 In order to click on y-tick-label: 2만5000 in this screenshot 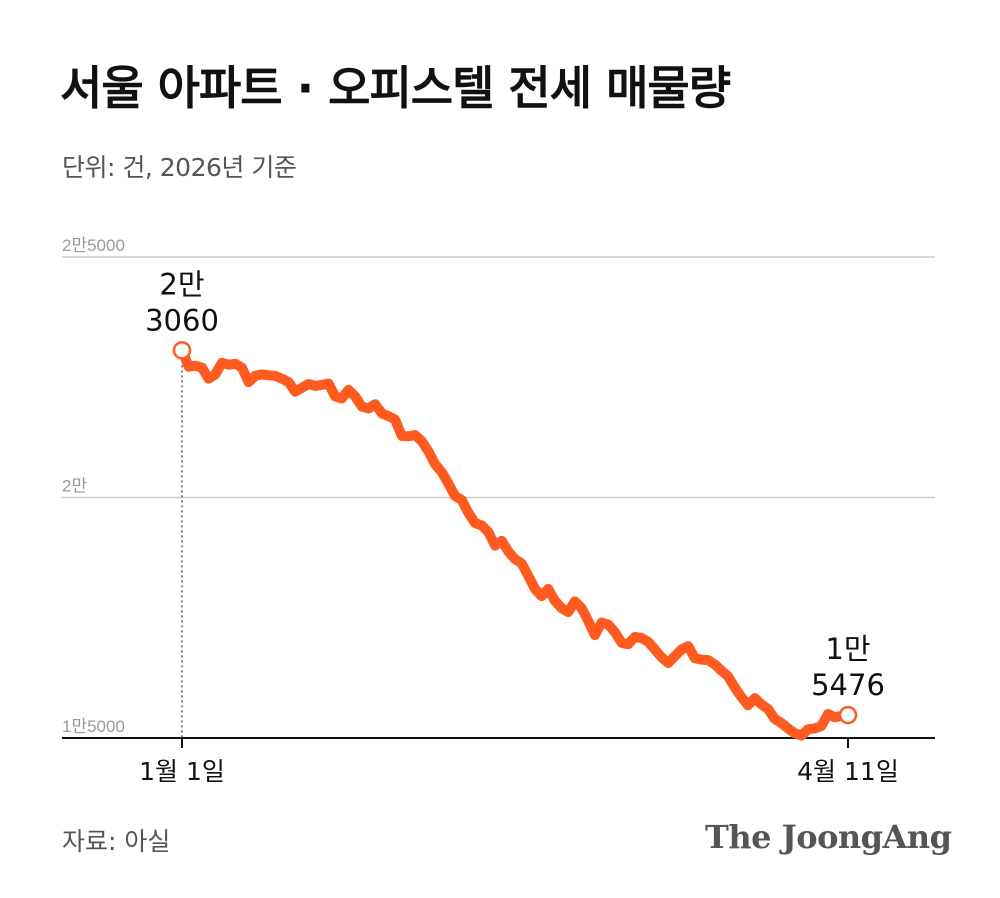, I will do `click(93, 245)`.